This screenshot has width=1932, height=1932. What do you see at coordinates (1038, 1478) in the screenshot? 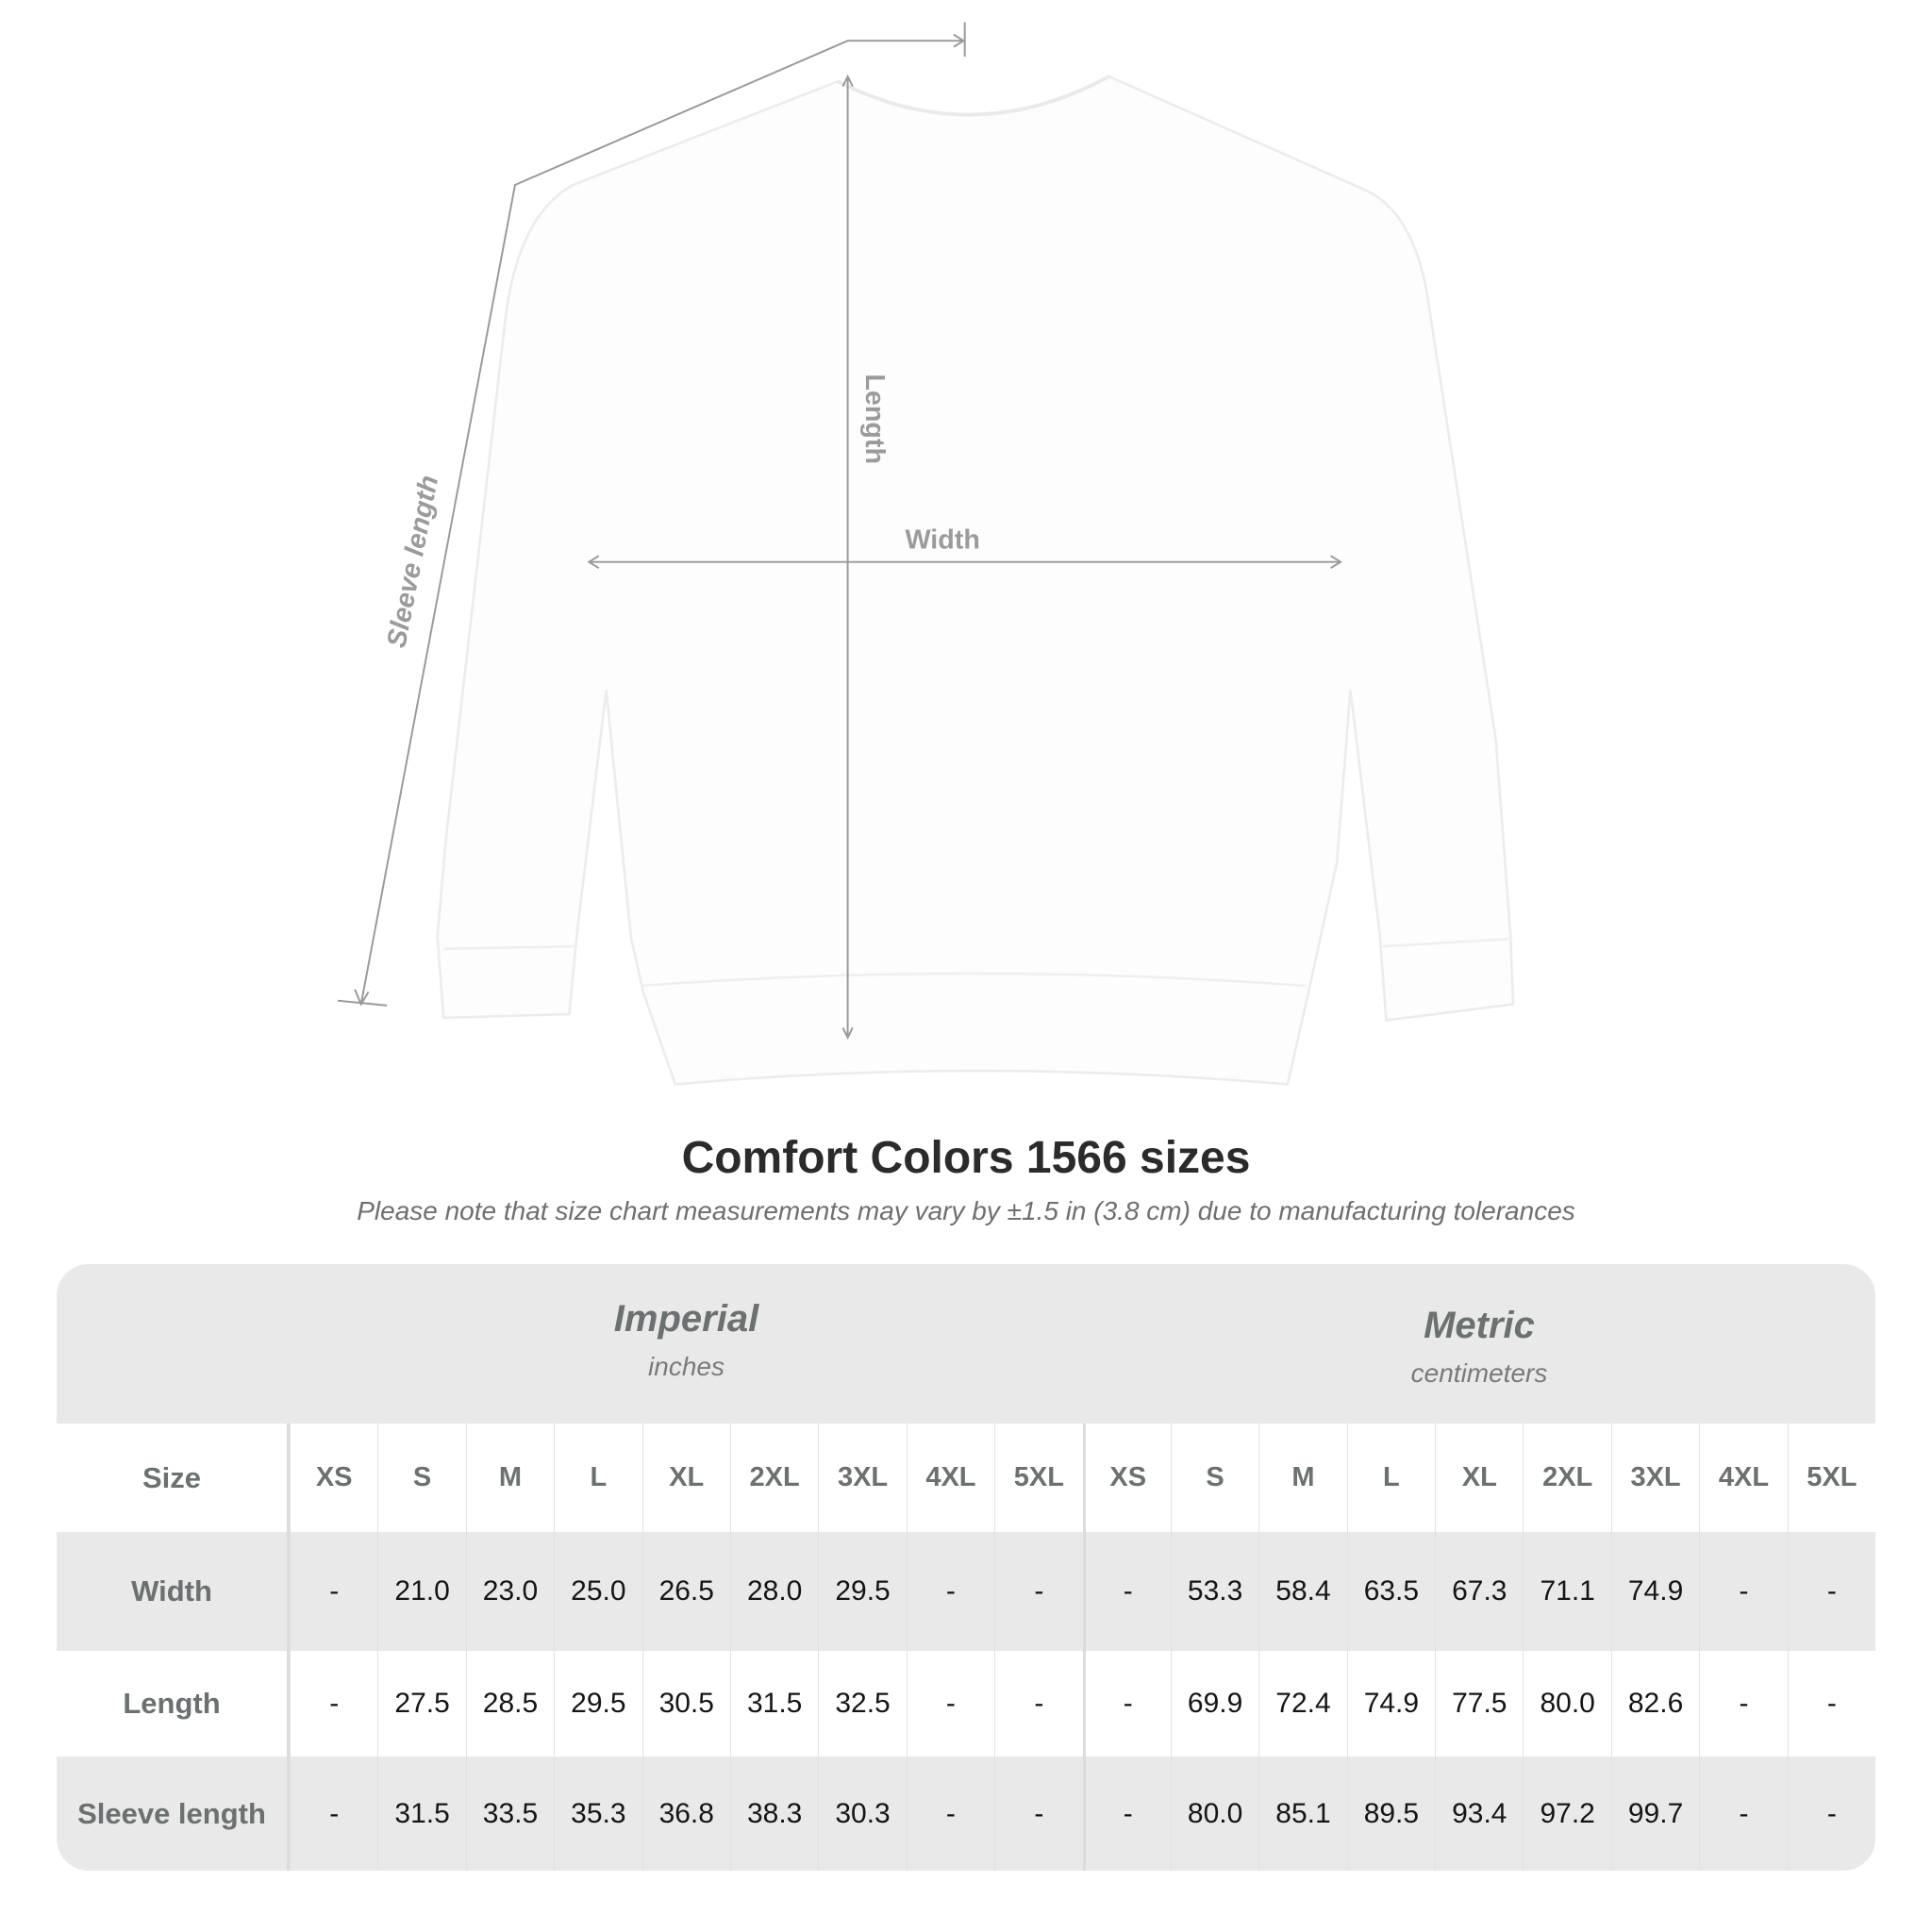
I see `imperial-size-header: 5XL` at bounding box center [1038, 1478].